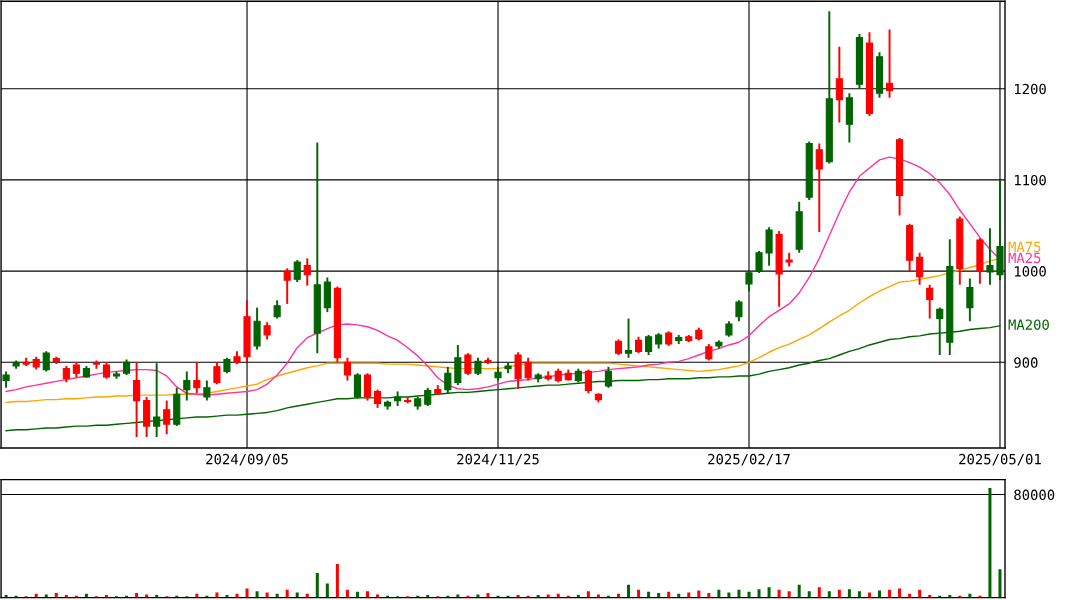 This screenshot has width=1065, height=600. I want to click on y-tick-label: 80000, so click(1034, 495).